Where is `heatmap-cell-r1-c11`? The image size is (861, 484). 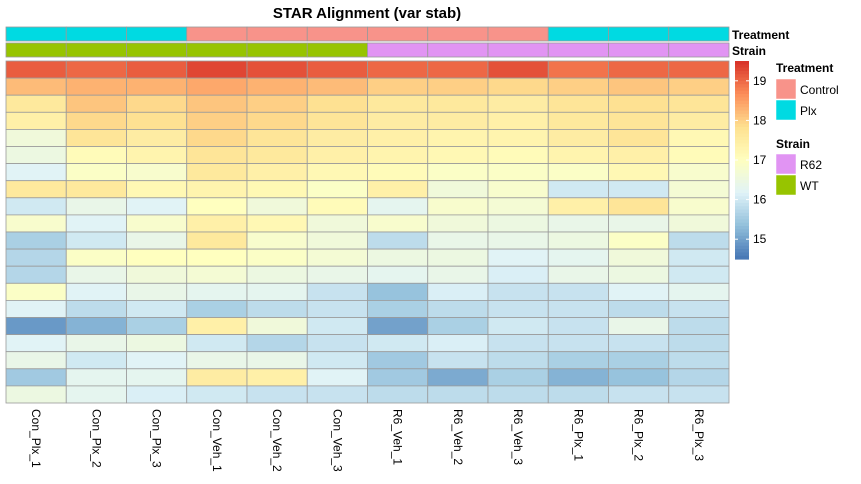 heatmap-cell-r1-c11 is located at coordinates (639, 69).